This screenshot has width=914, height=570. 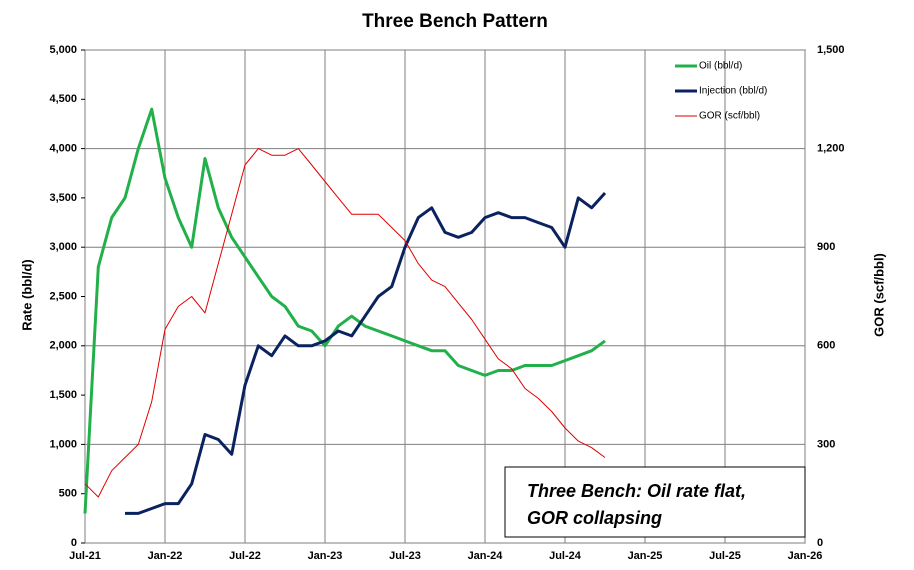 What do you see at coordinates (68, 494) in the screenshot?
I see `y-tick-label: 500` at bounding box center [68, 494].